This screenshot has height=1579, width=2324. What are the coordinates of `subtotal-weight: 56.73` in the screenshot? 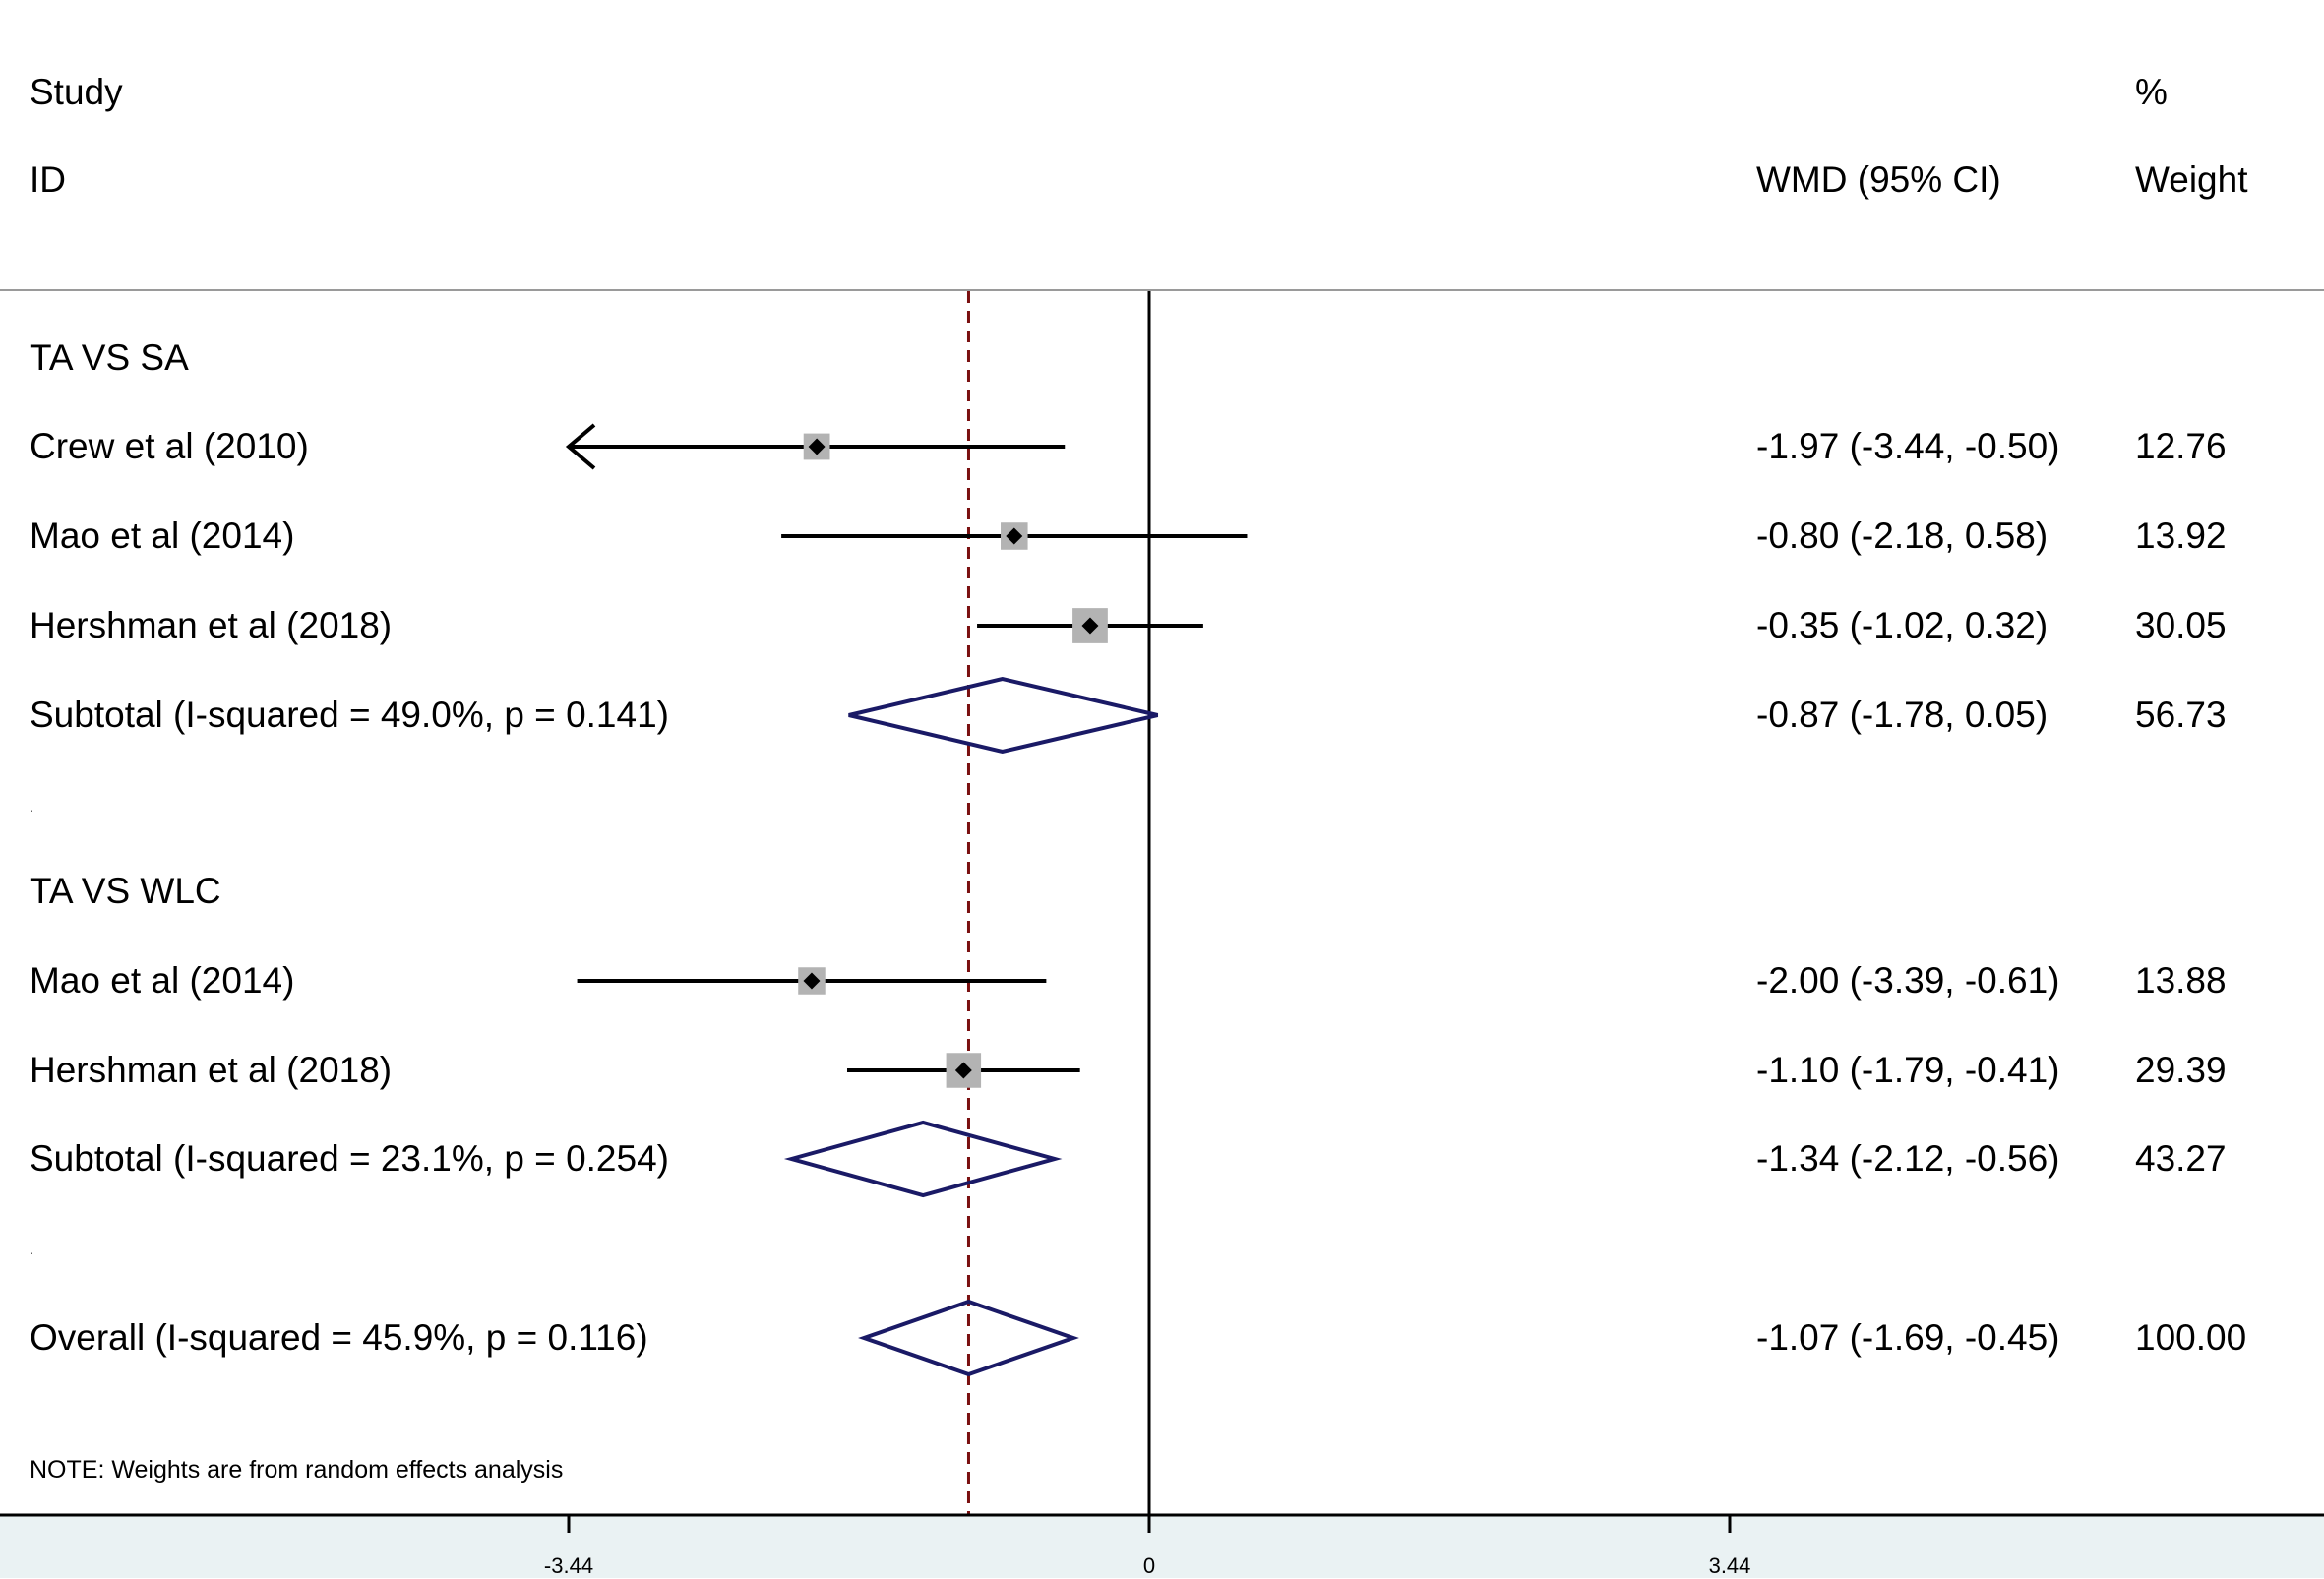 It's located at (2181, 715).